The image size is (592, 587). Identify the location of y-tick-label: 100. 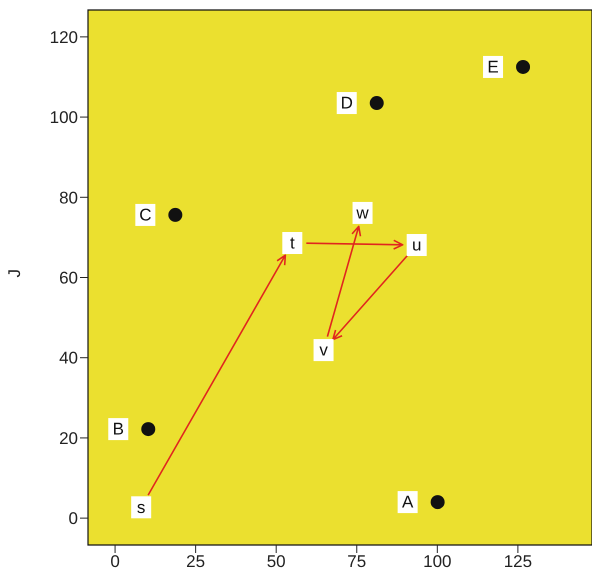
(64, 118).